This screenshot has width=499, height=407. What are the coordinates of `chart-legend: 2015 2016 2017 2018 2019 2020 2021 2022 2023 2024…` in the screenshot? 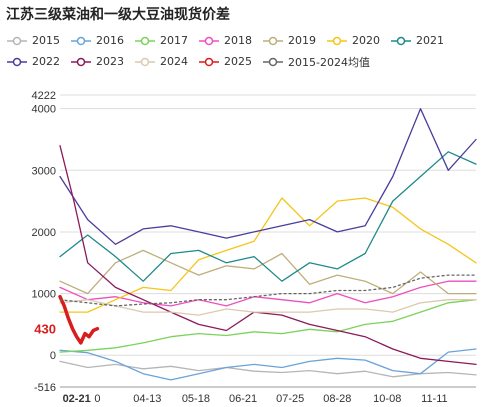 It's located at (252, 51).